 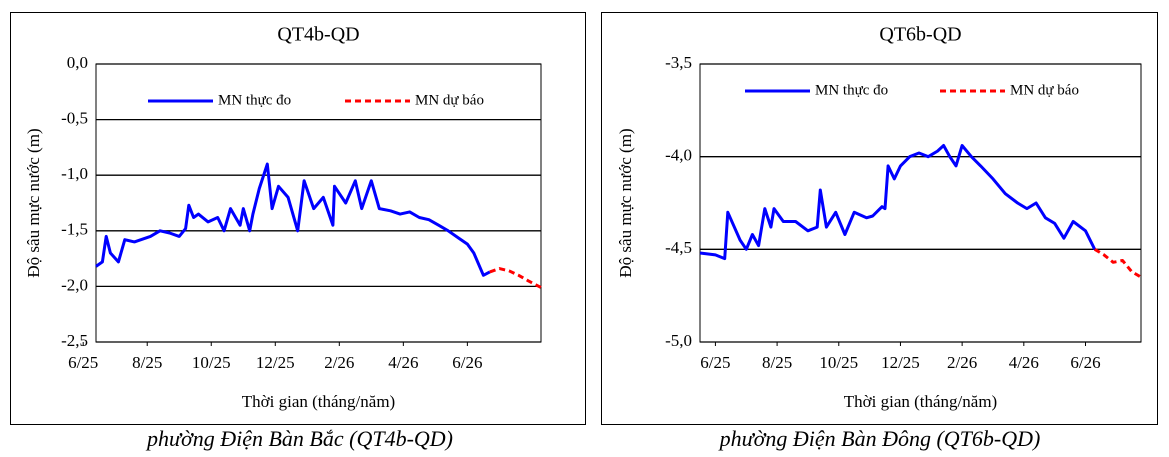 I want to click on y-tick-label: -3,5, so click(x=678, y=62).